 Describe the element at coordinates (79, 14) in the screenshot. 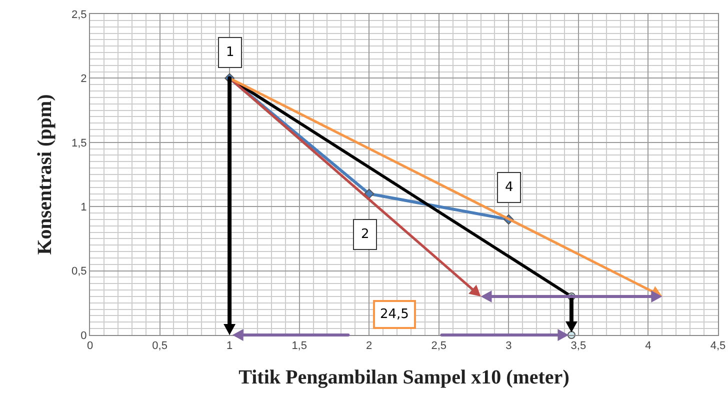

I see `y-tick-label: 2,5` at that location.